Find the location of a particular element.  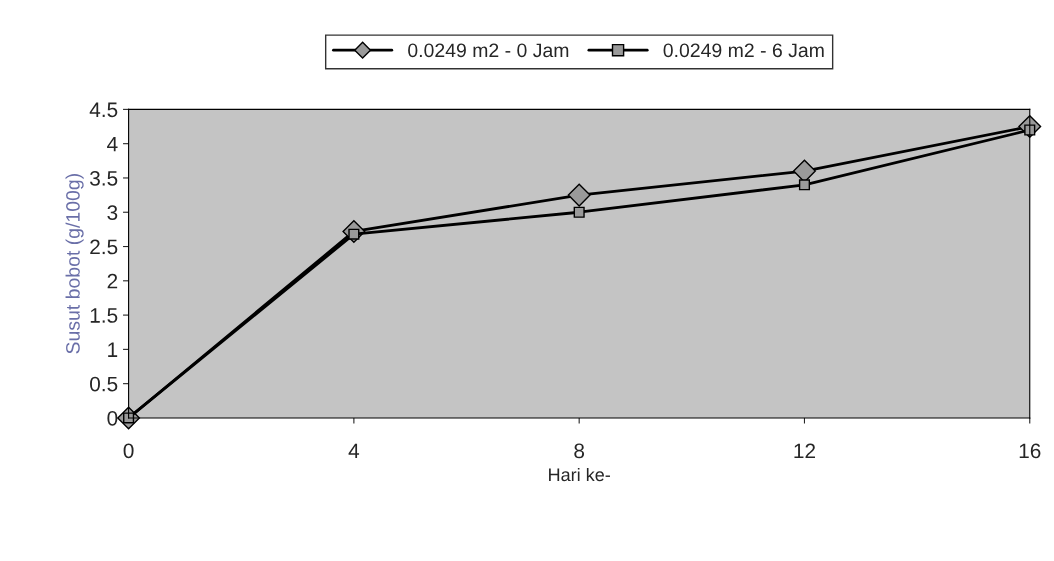

x-tick-label: 8 is located at coordinates (579, 451).